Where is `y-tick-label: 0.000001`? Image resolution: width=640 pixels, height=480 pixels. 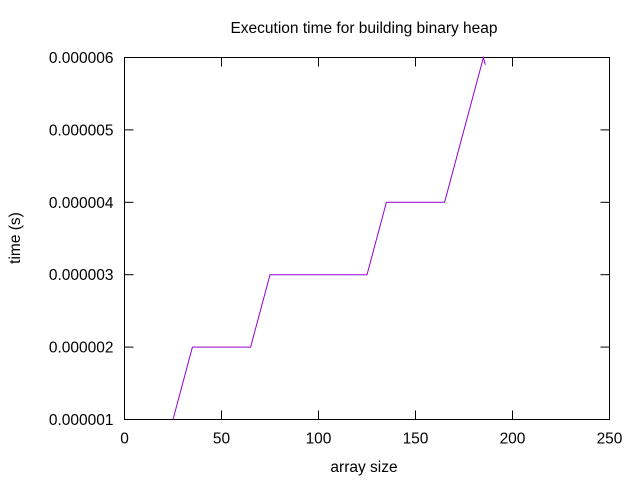
y-tick-label: 0.000001 is located at coordinates (81, 420).